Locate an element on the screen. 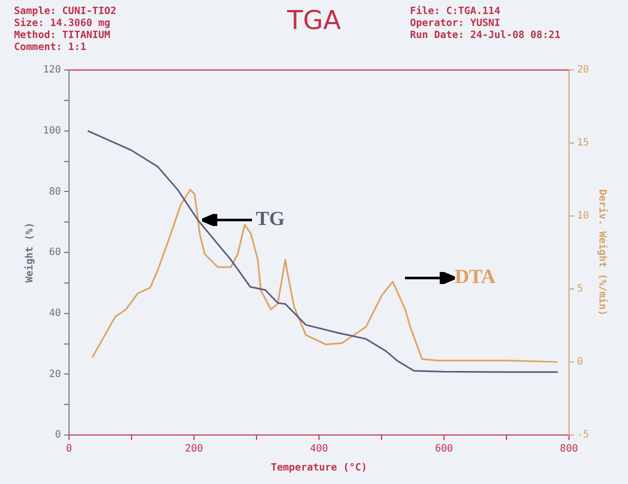 This screenshot has width=628, height=484. y2-tick-label: 15 is located at coordinates (583, 143).